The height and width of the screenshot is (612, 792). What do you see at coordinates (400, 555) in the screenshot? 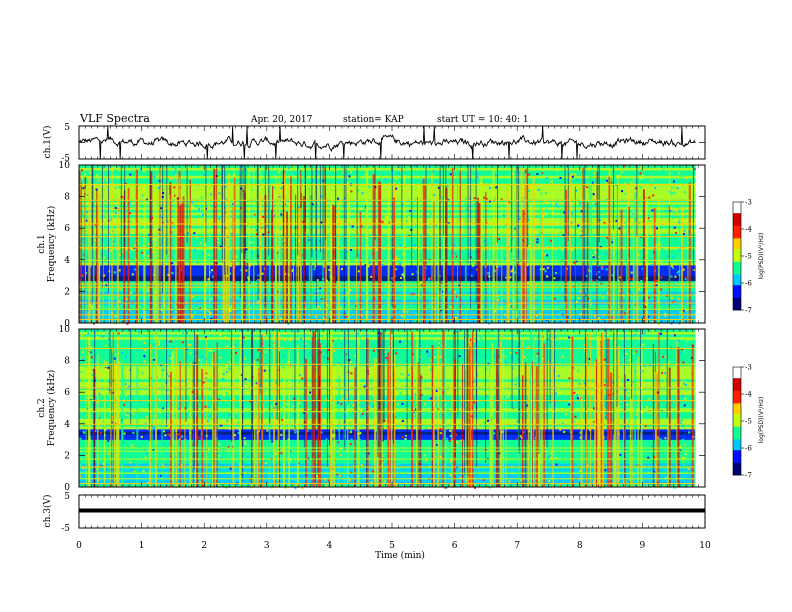
I see `x-axis-label: Time (min)` at bounding box center [400, 555].